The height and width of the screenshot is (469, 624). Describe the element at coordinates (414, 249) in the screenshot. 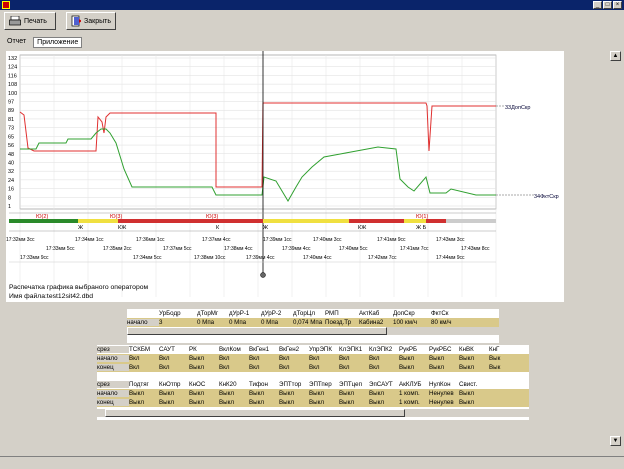

I see `time-label: 17:41мм 7сс` at that location.